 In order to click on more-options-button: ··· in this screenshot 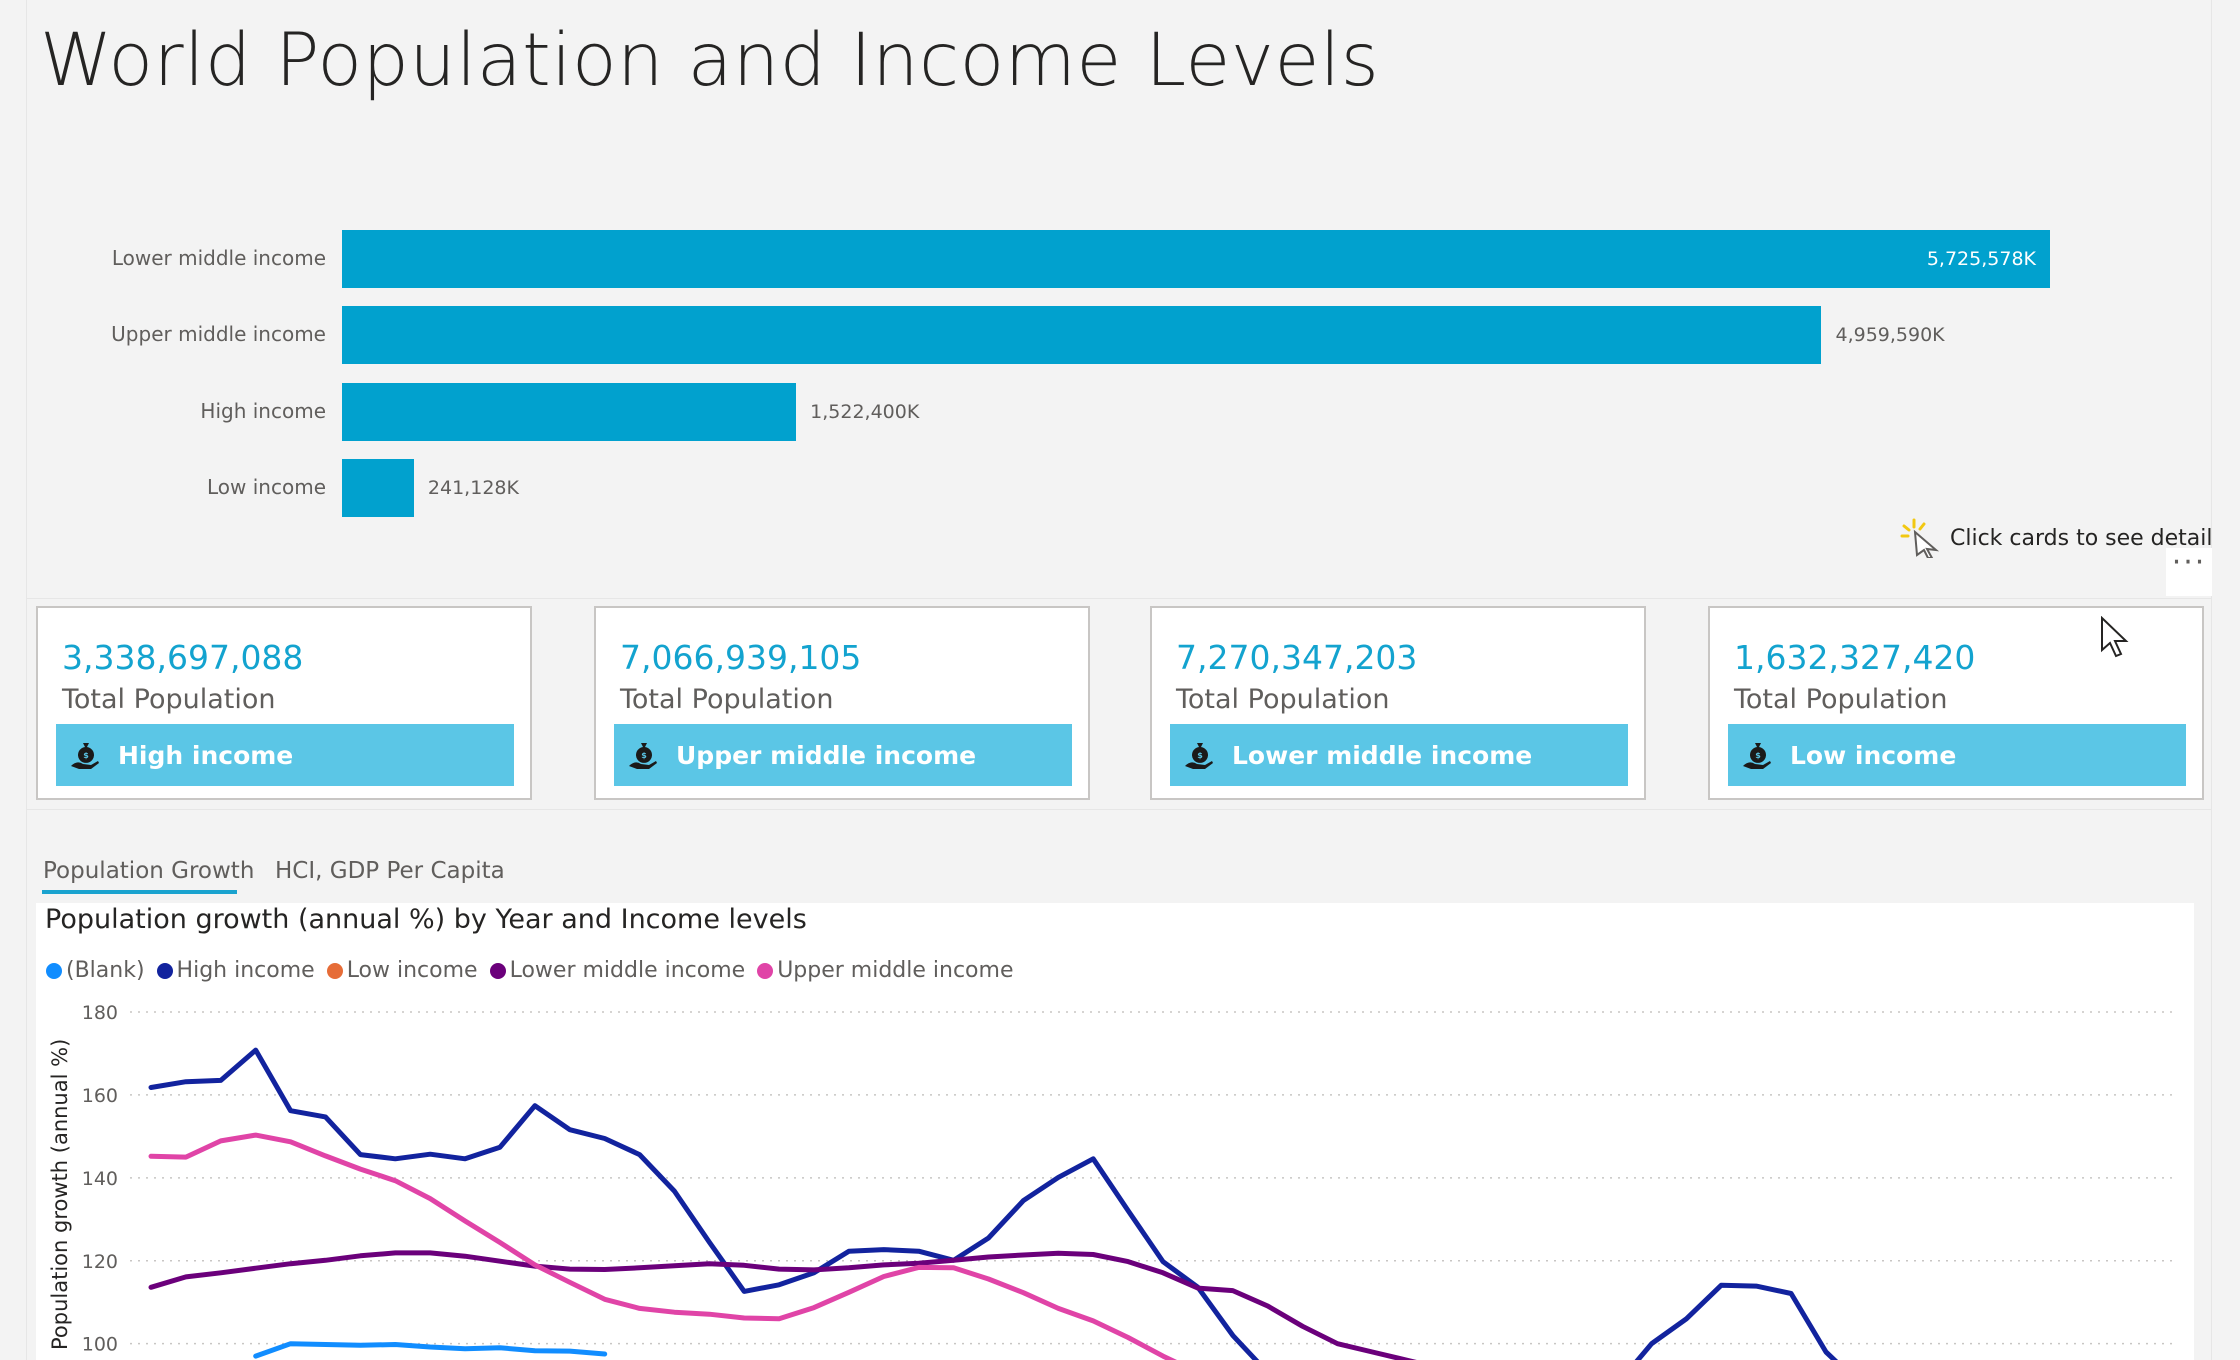, I will do `click(2189, 572)`.